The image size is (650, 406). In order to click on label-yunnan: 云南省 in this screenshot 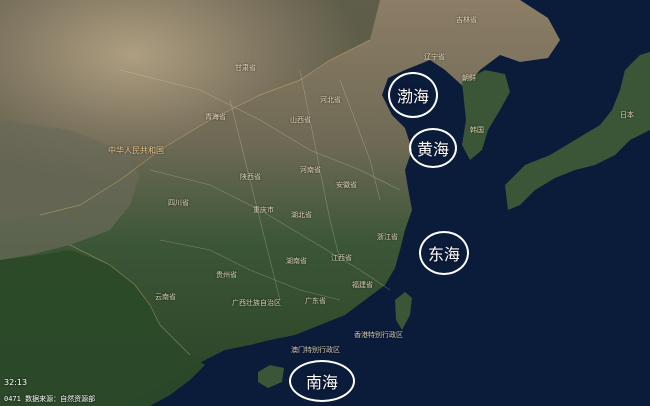, I will do `click(165, 297)`.